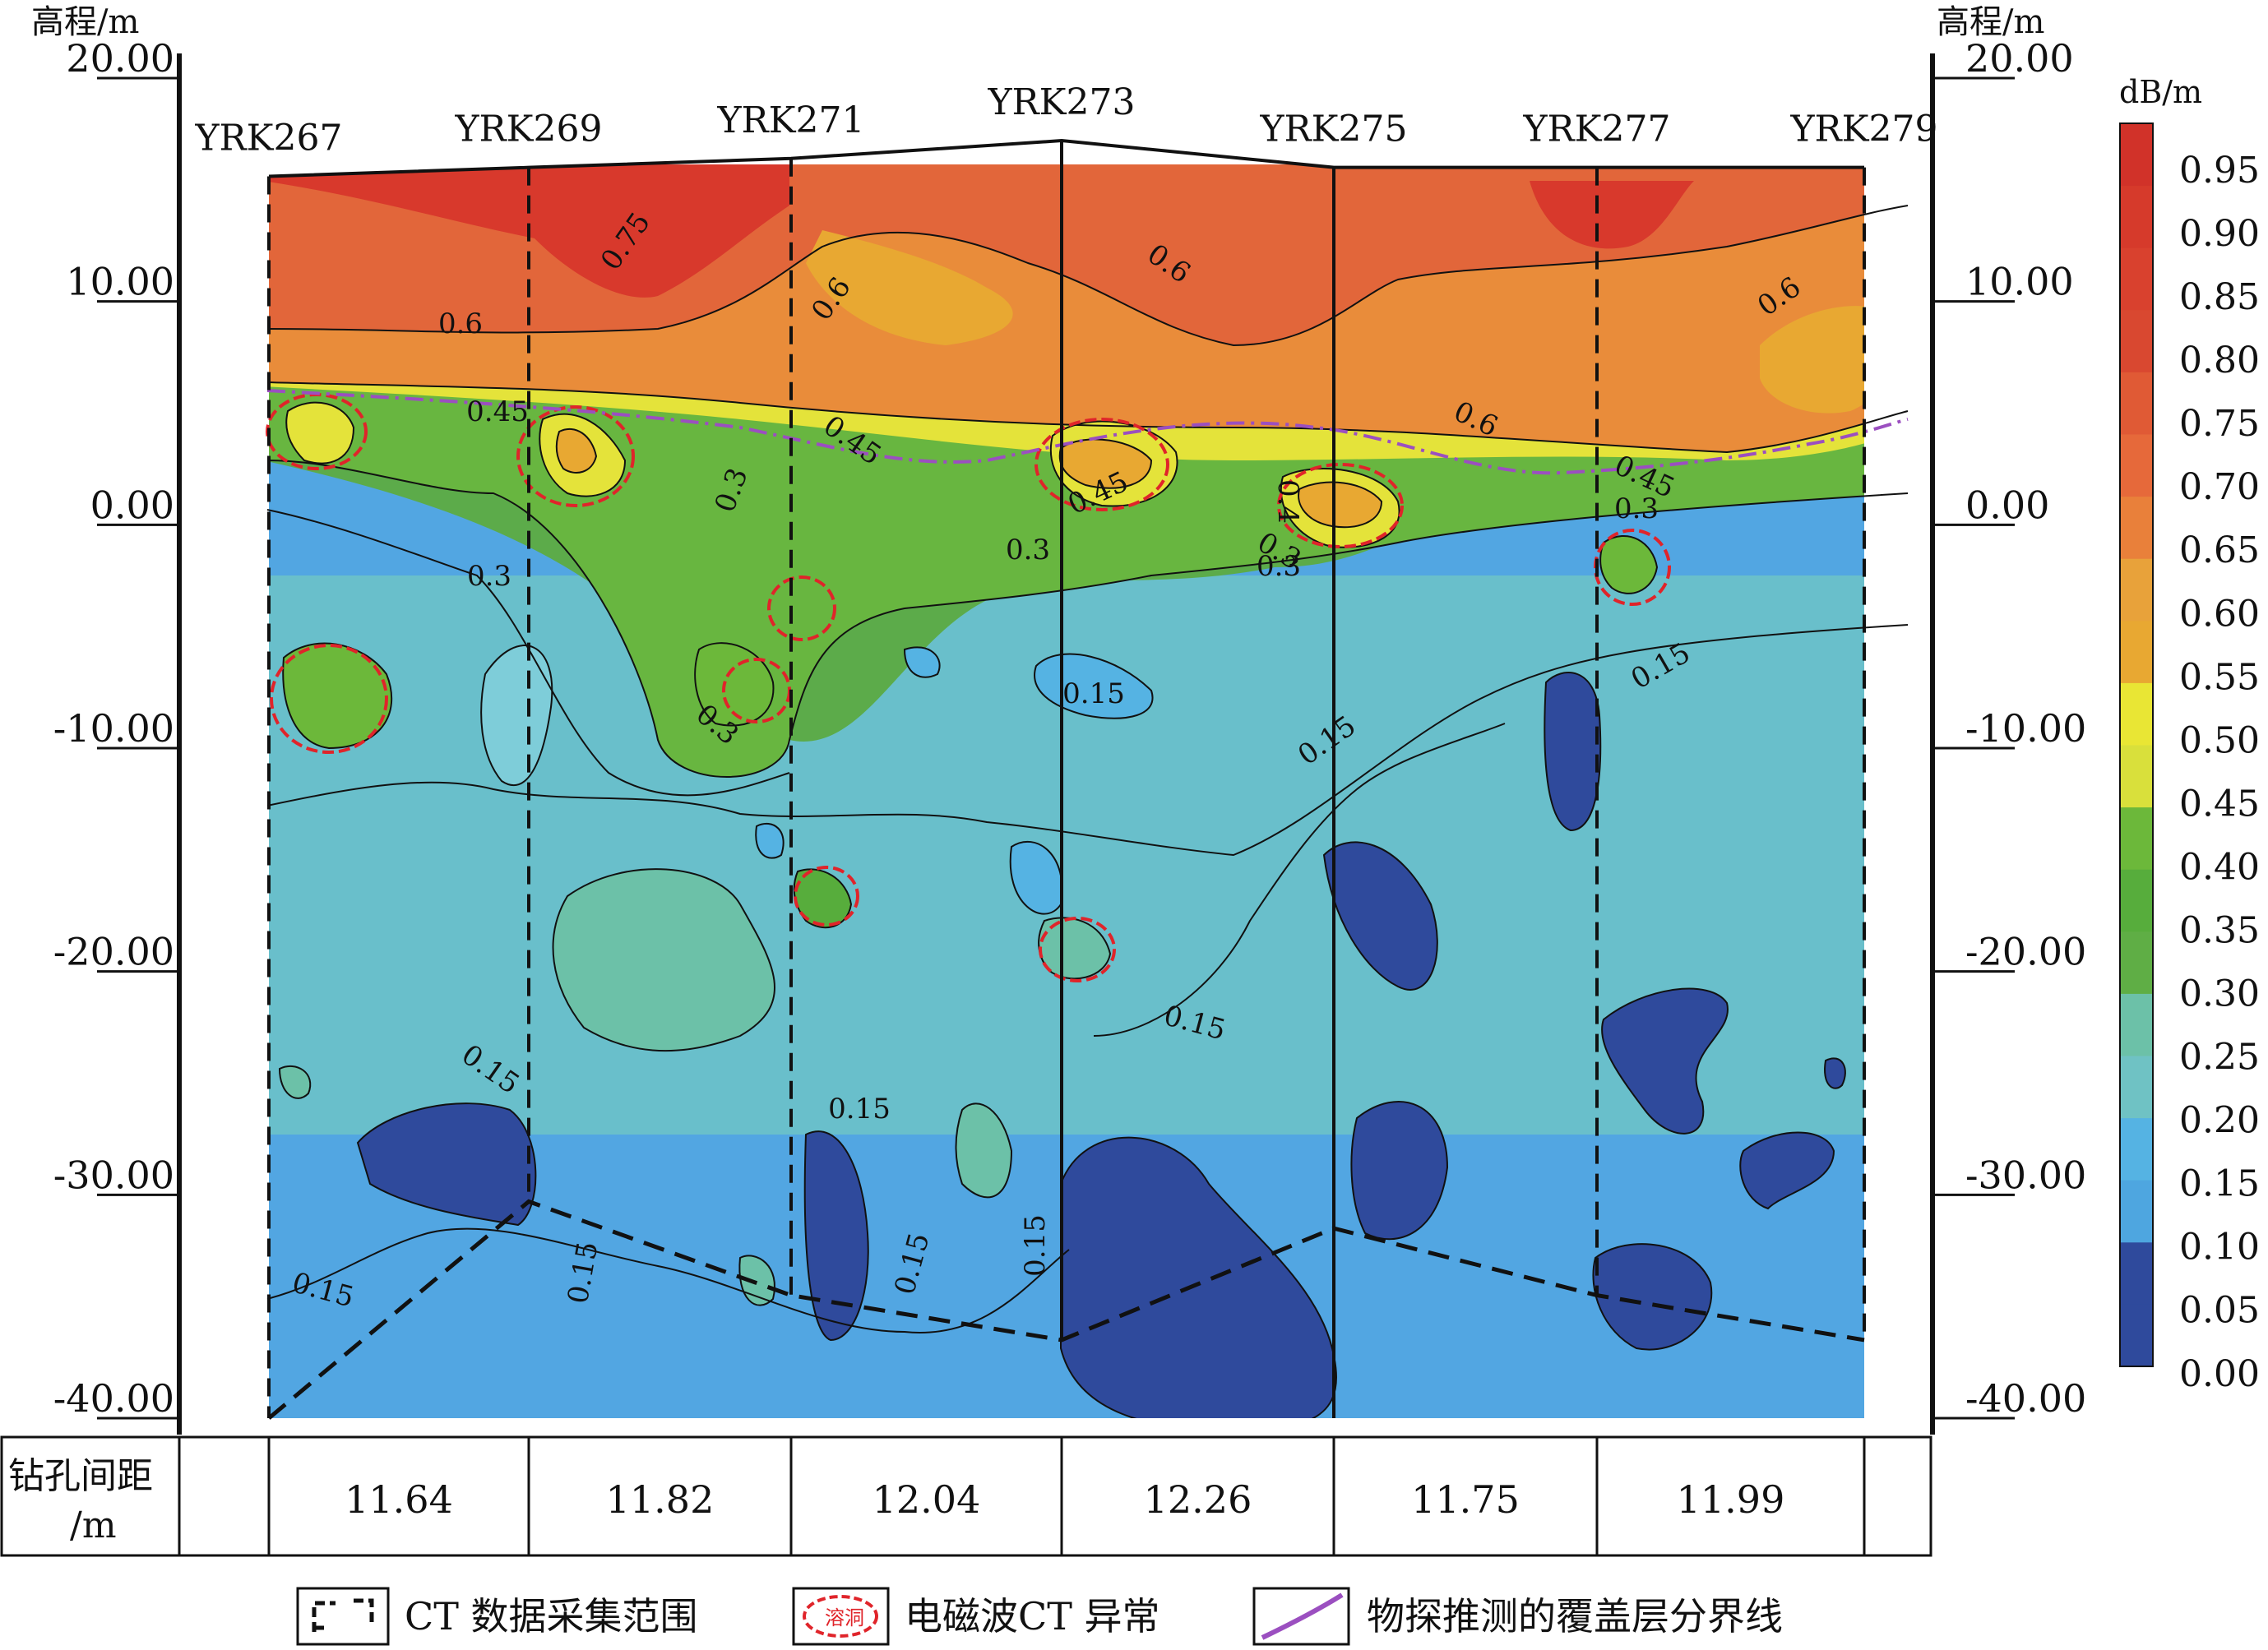 The height and width of the screenshot is (1650, 2268). I want to click on legend-item-ct-range: CT 数据采集范围, so click(497, 1616).